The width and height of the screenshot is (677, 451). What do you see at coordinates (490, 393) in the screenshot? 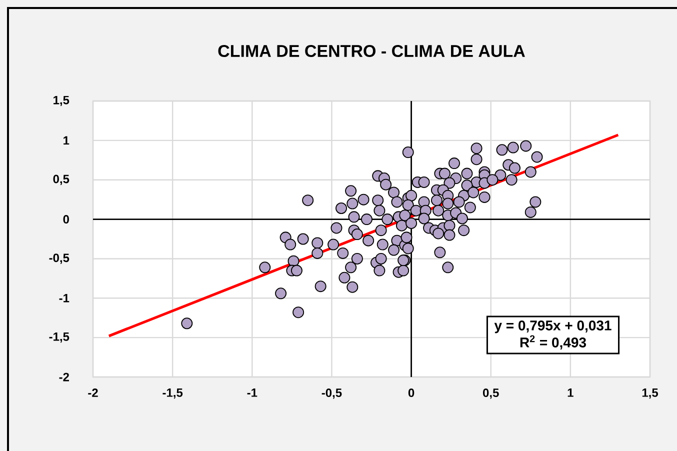
I see `x-tick-label: 0,5` at bounding box center [490, 393].